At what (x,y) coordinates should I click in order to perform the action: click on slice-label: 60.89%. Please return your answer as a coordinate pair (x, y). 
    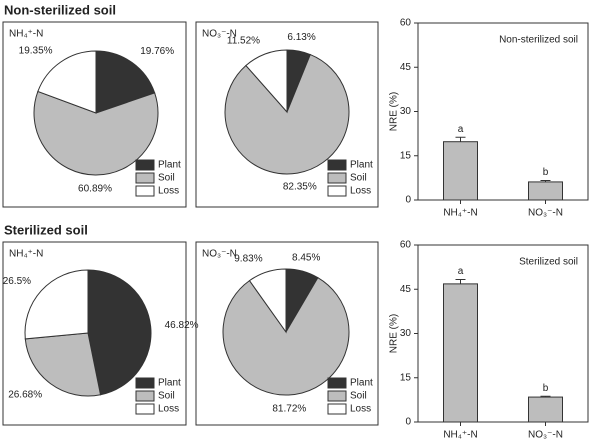
    Looking at the image, I should click on (95, 189).